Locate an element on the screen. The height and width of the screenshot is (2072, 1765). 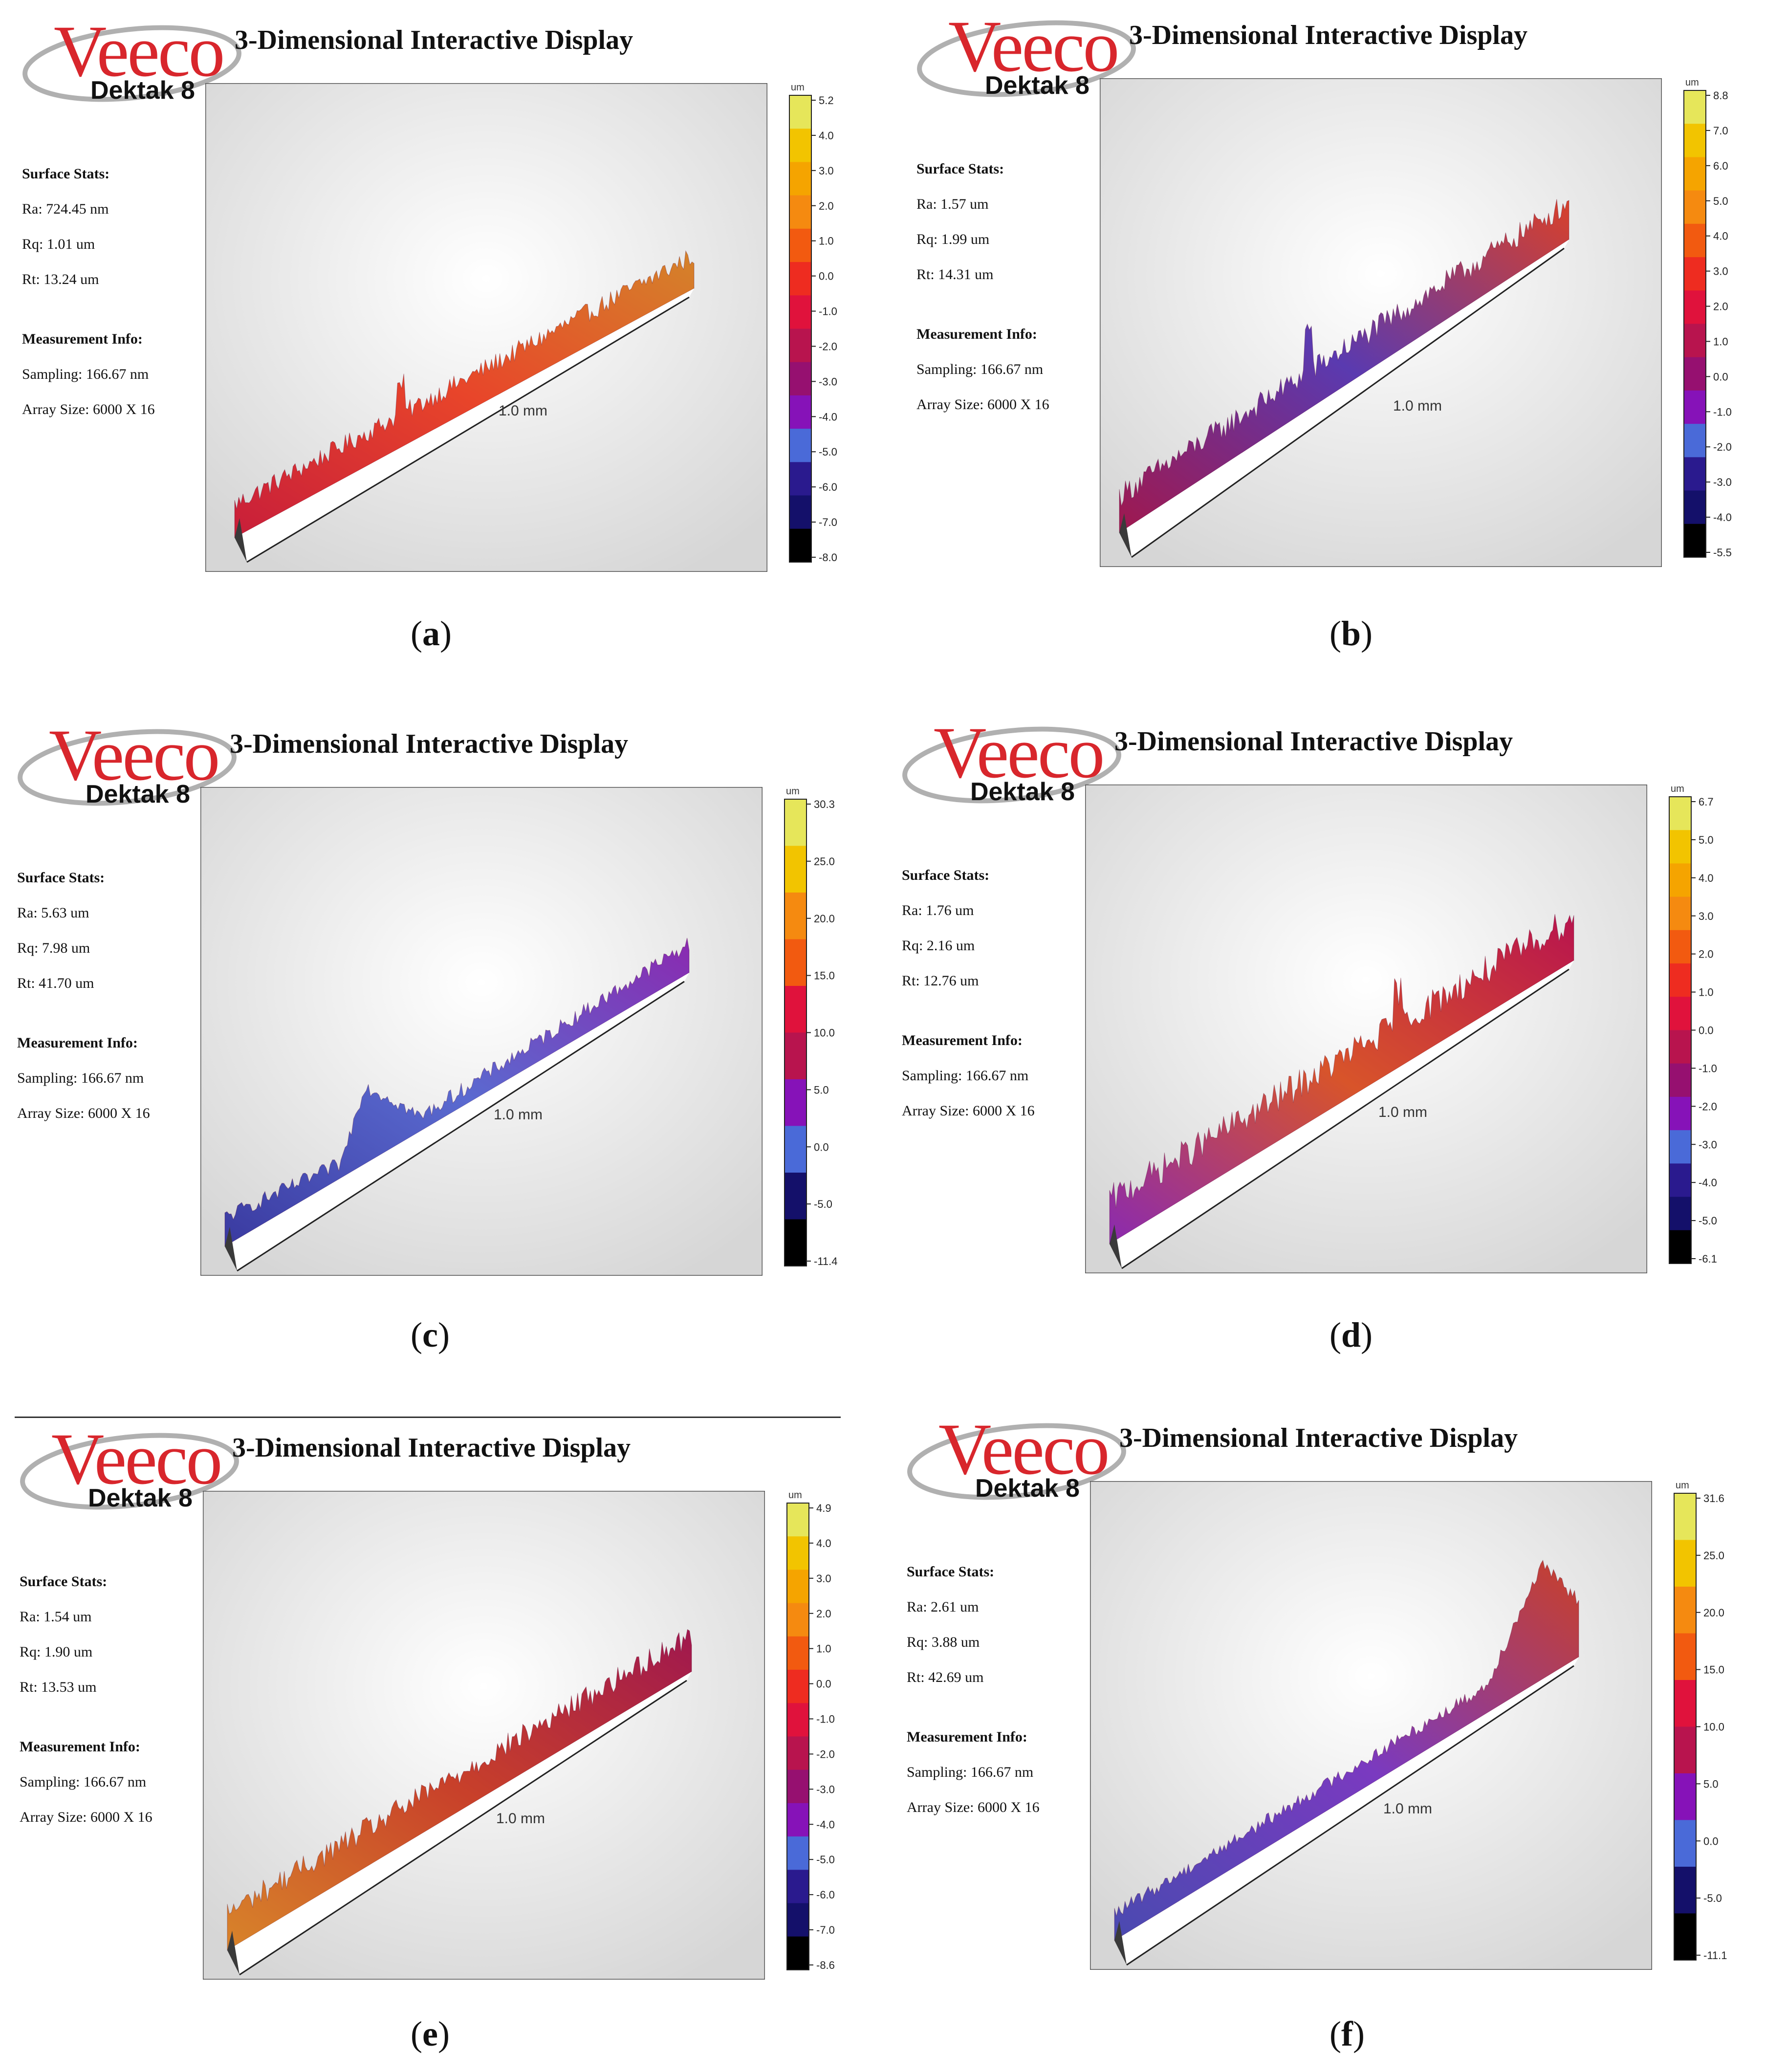
rt-value: Rt: 14.31 um is located at coordinates (955, 274).